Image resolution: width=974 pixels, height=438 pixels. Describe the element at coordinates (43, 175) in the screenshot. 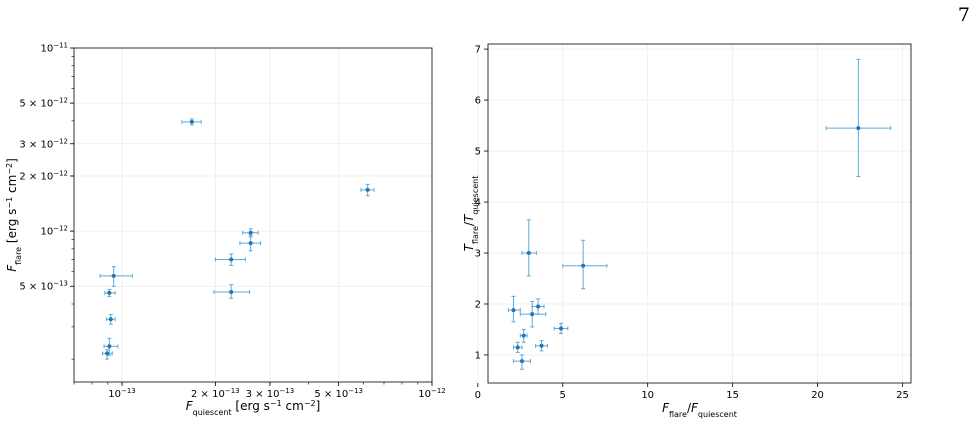

I see `y-tick-label: 2 × 10⁻¹²` at that location.